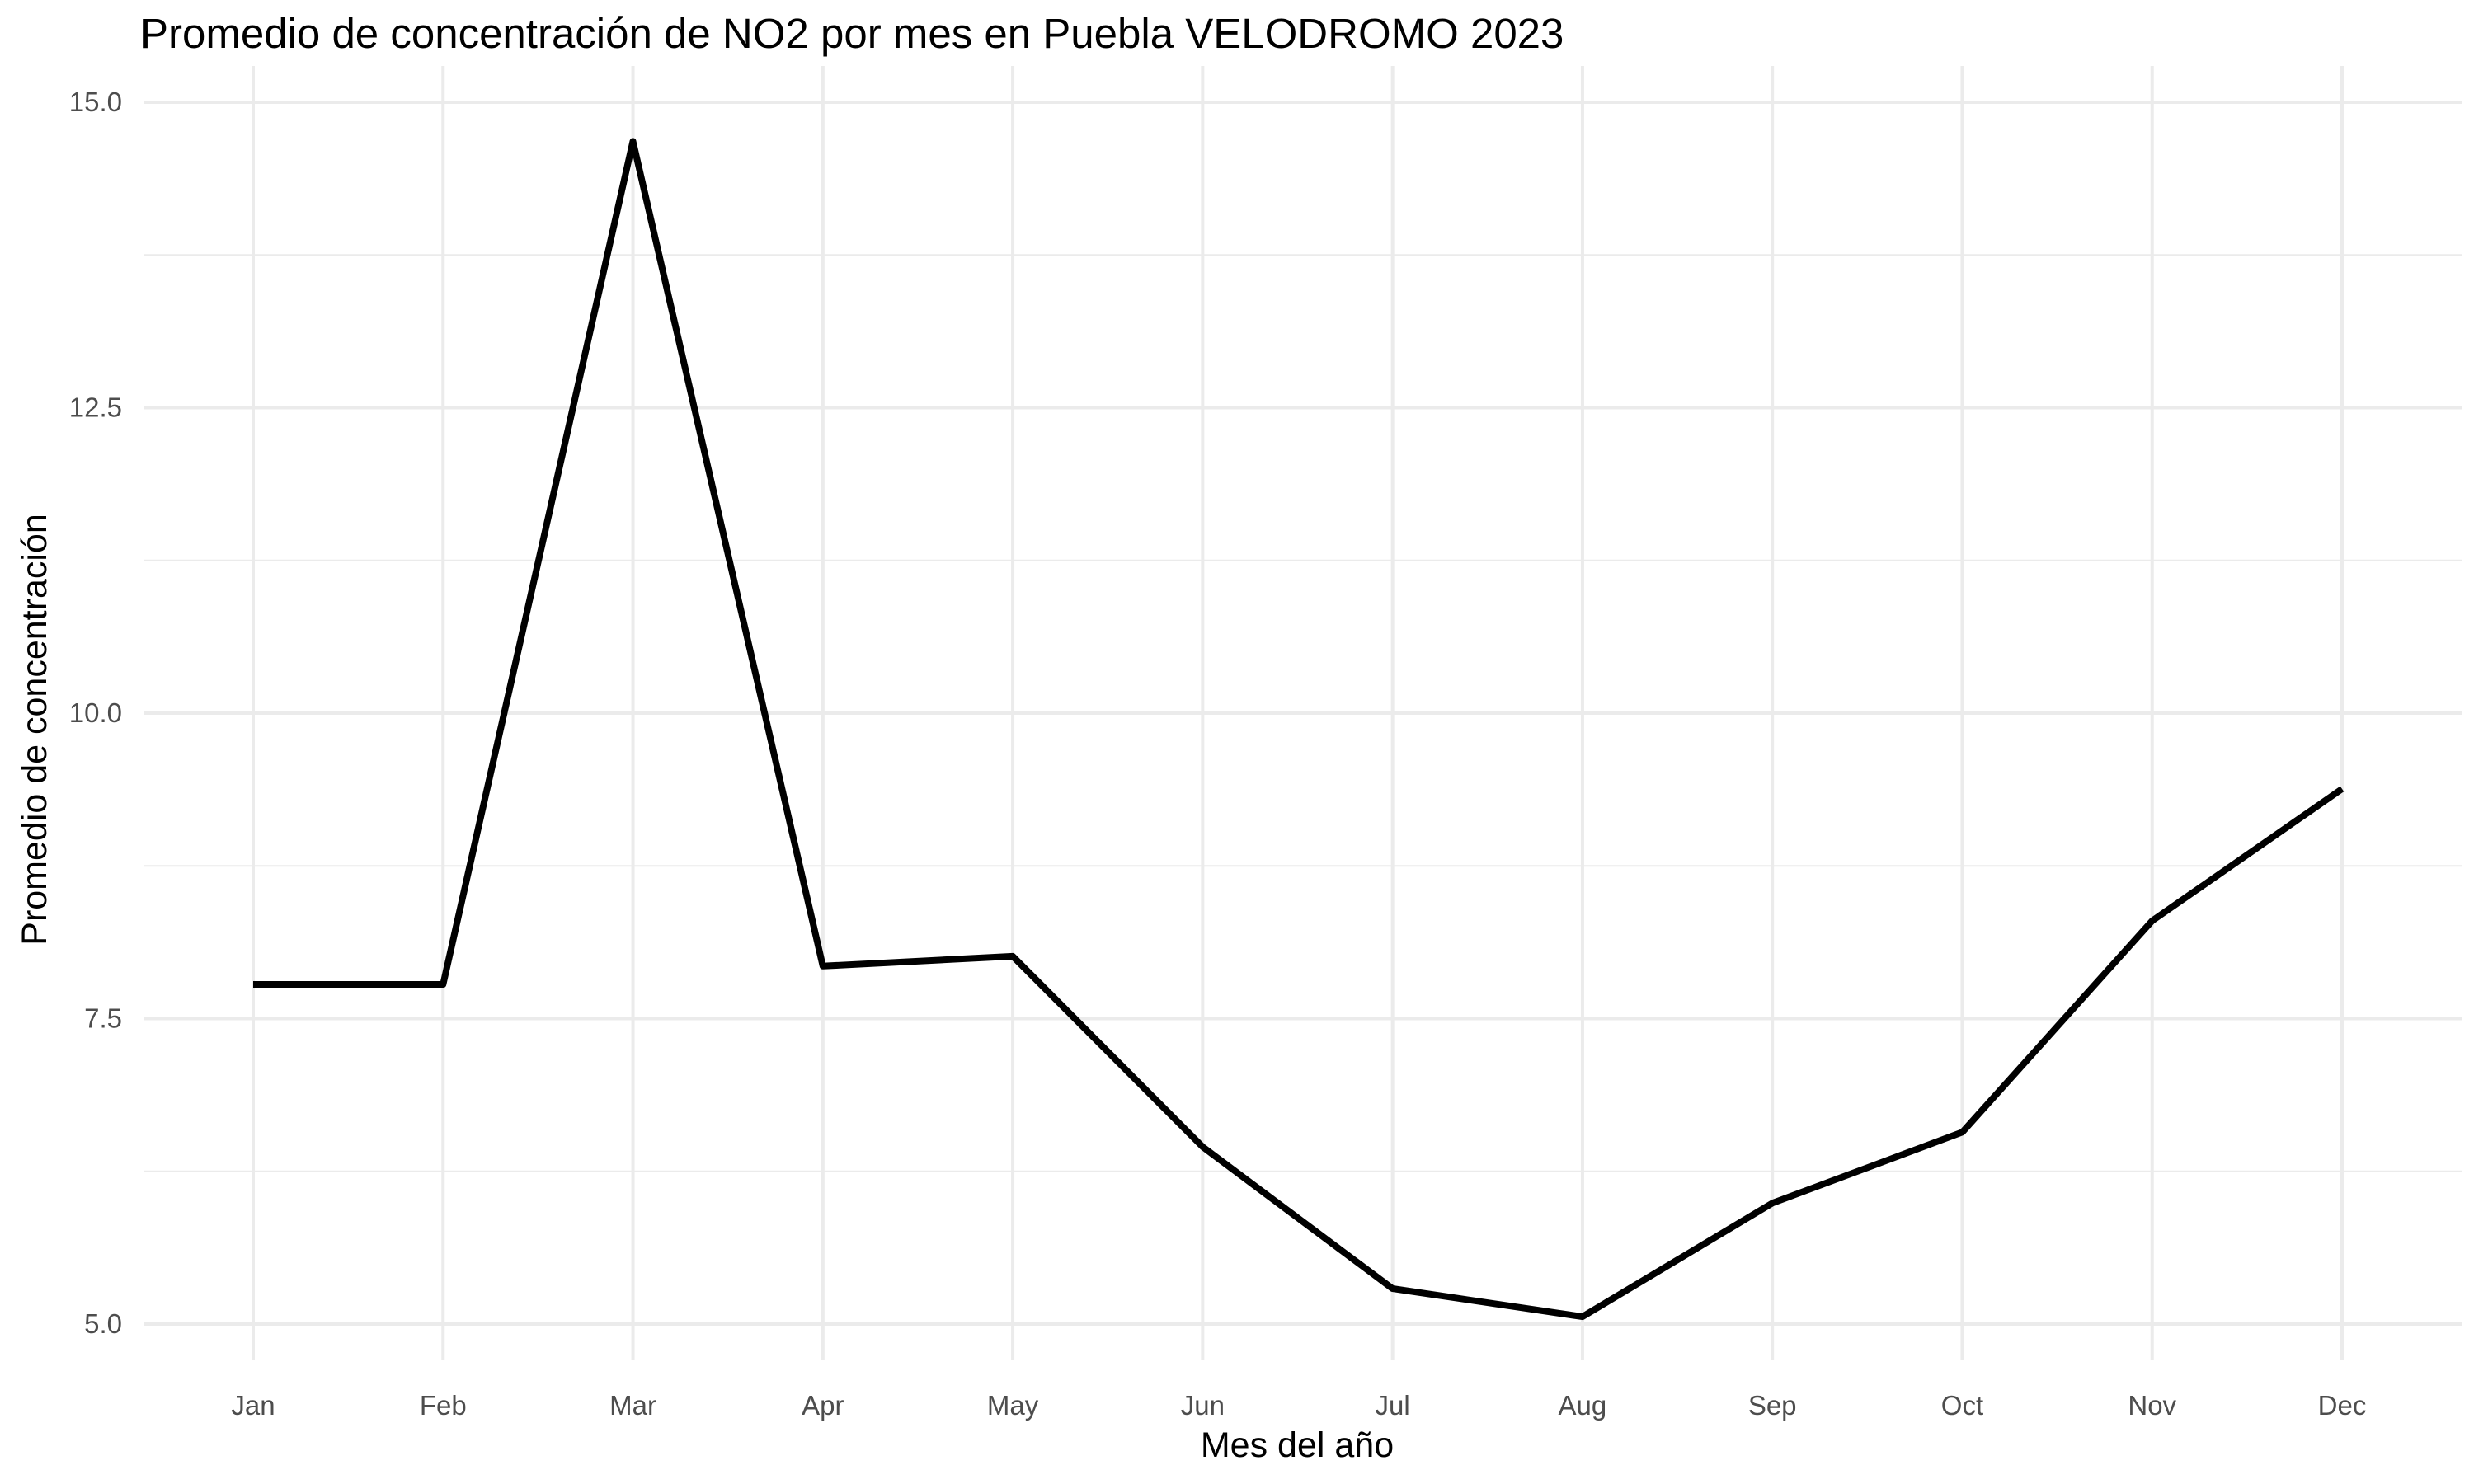 The height and width of the screenshot is (1484, 2474). I want to click on x-tick-label: Jul, so click(1393, 1405).